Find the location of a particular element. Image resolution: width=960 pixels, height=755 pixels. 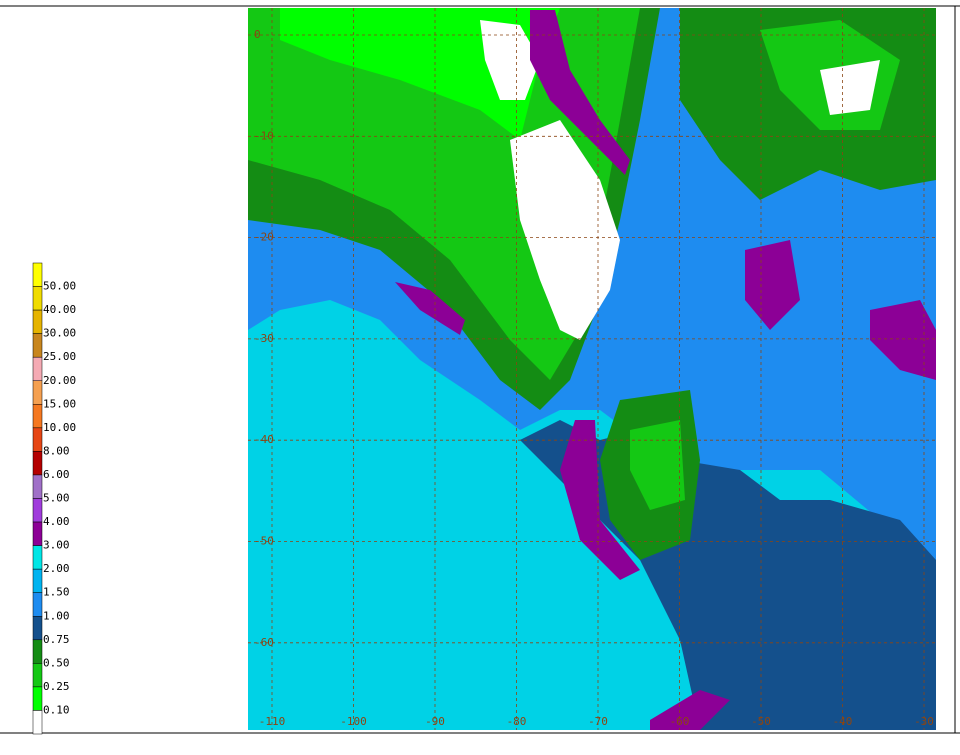

lon-label: -60 is located at coordinates (680, 721).